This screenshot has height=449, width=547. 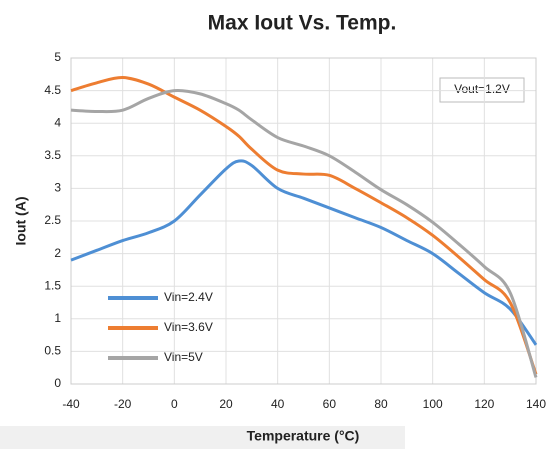 What do you see at coordinates (226, 404) in the screenshot?
I see `x-tick-label: 20` at bounding box center [226, 404].